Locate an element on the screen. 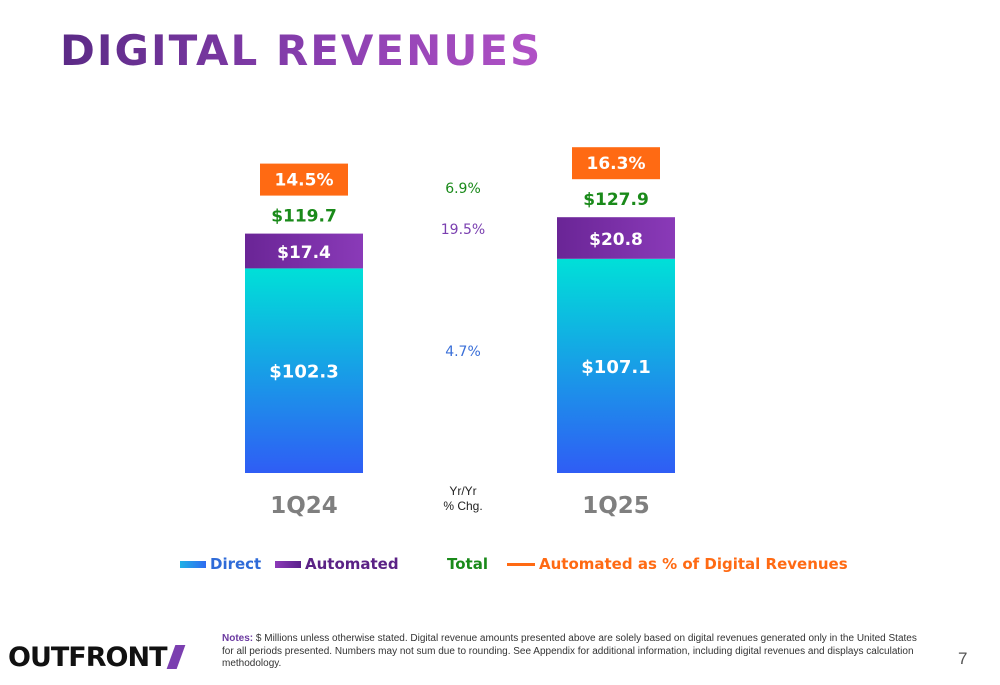 The image size is (1000, 685). bar-direct-1Q25 is located at coordinates (616, 365).